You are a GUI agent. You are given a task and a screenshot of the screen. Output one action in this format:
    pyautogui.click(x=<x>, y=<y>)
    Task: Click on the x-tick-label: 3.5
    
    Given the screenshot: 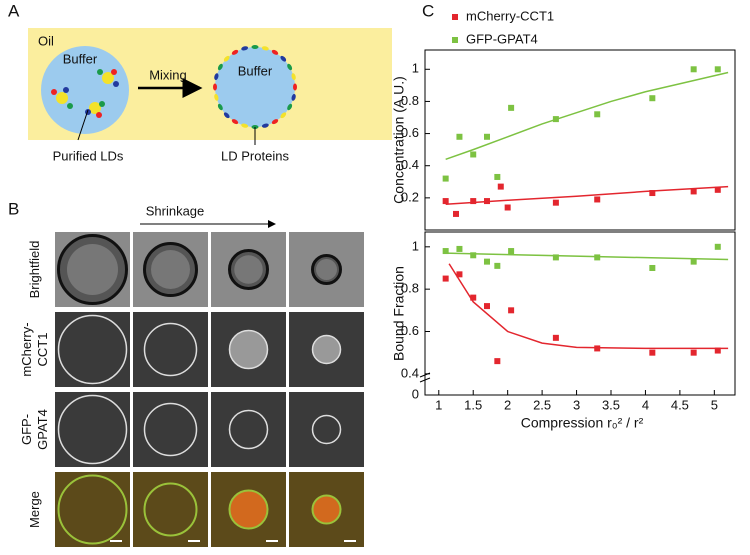 What is the action you would take?
    pyautogui.click(x=611, y=404)
    